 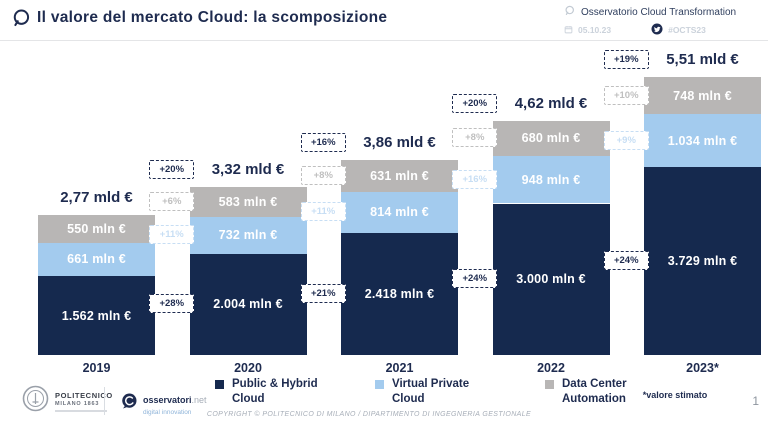 What do you see at coordinates (172, 235) in the screenshot?
I see `growth-badge-virtual_private_cloud-2019-2020: +11%` at bounding box center [172, 235].